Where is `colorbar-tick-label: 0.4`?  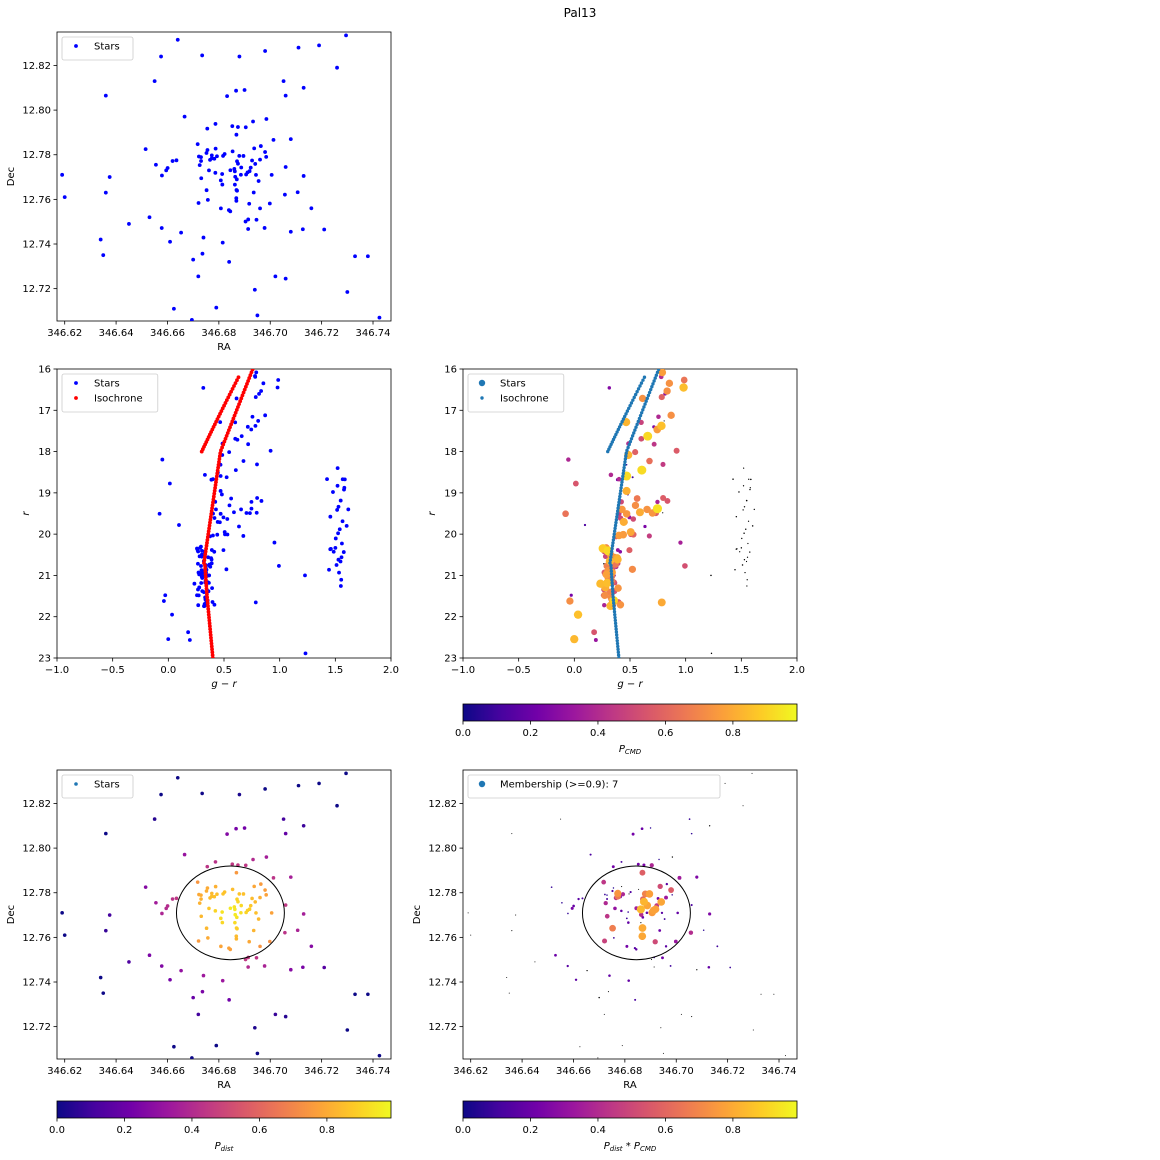
colorbar-tick-label: 0.4 is located at coordinates (598, 733).